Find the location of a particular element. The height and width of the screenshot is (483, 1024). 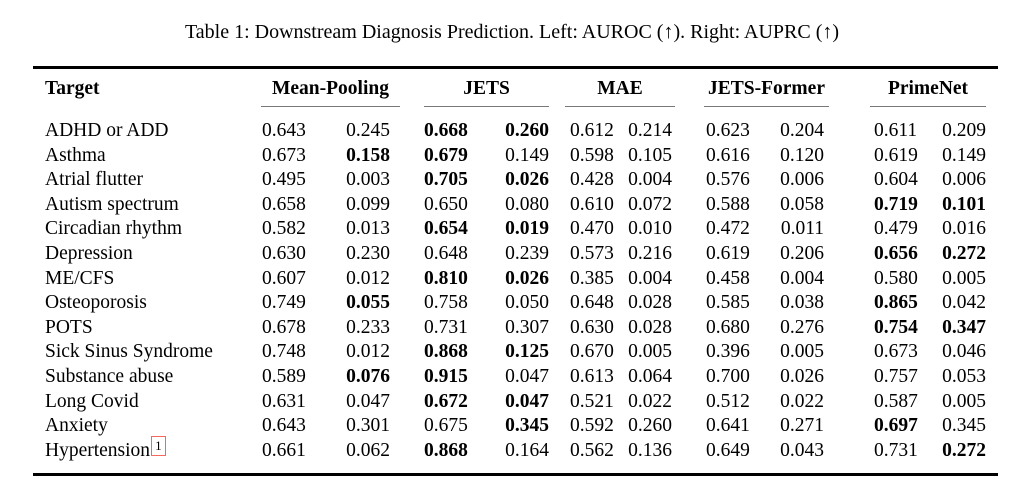

target-cell: Autism spectrum is located at coordinates (143, 205).